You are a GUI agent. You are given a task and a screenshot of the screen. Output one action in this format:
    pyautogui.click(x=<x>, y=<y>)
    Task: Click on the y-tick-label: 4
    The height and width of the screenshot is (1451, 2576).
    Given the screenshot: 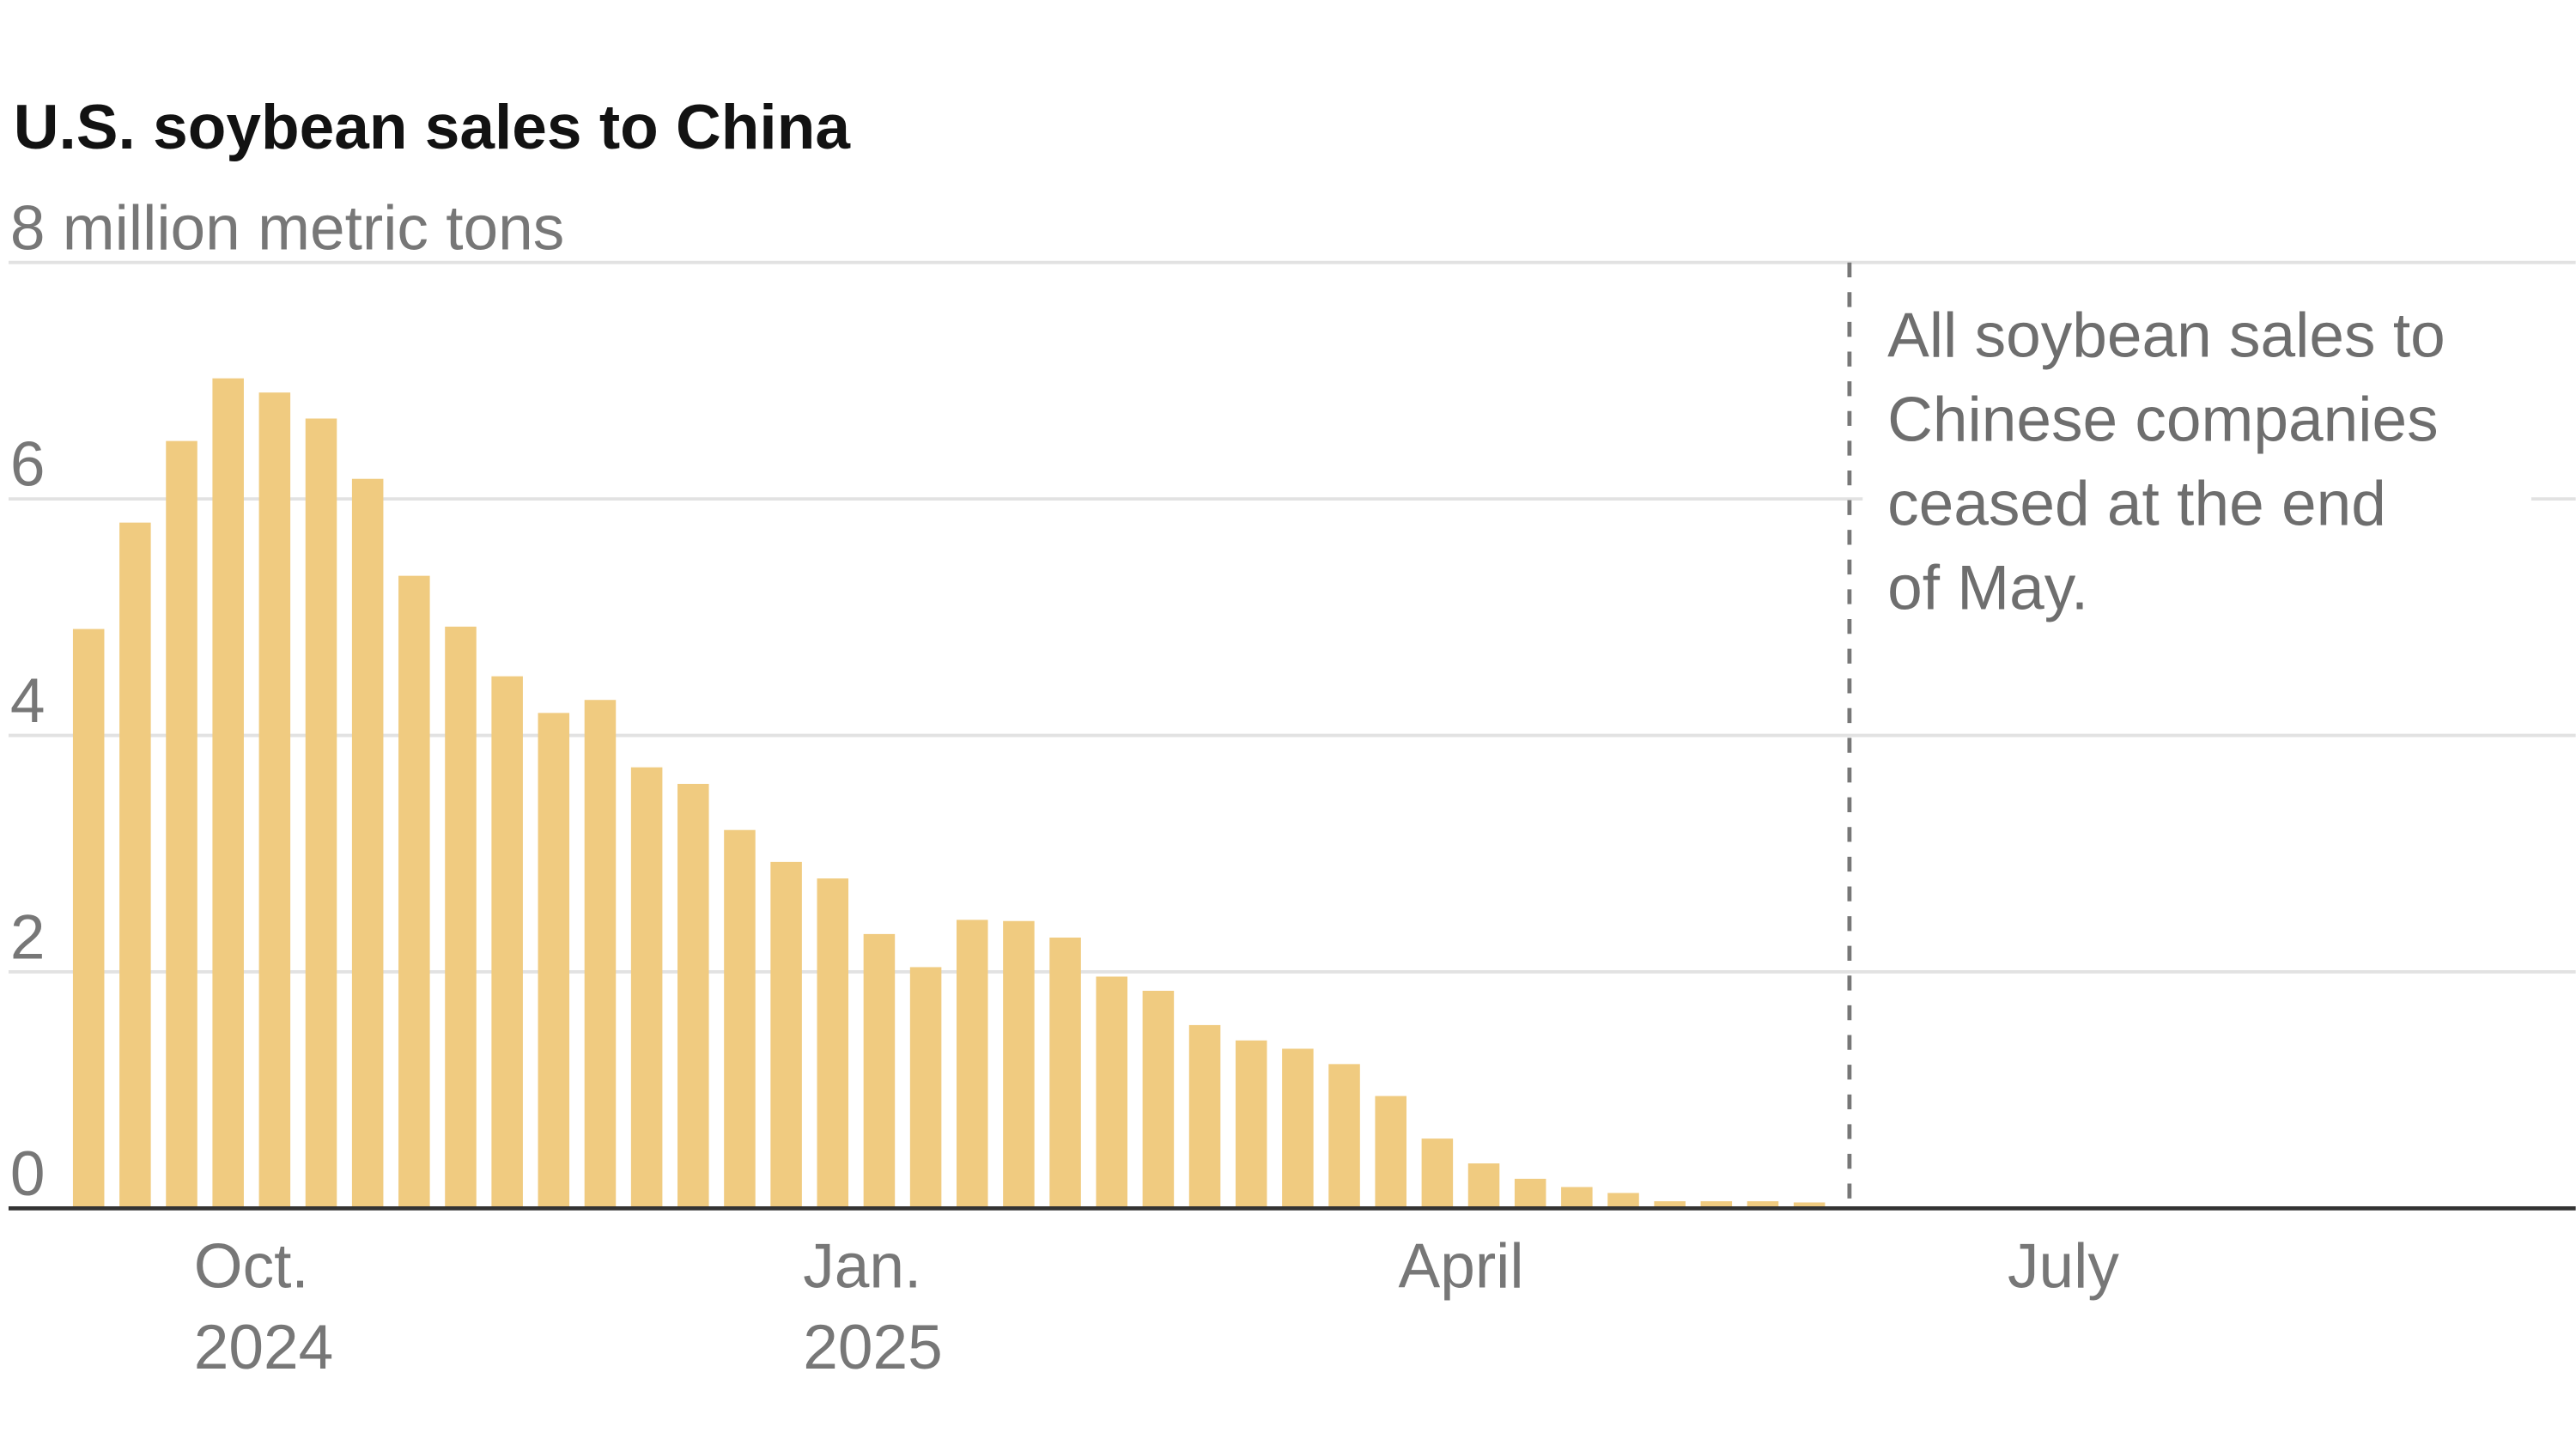 What is the action you would take?
    pyautogui.click(x=28, y=701)
    